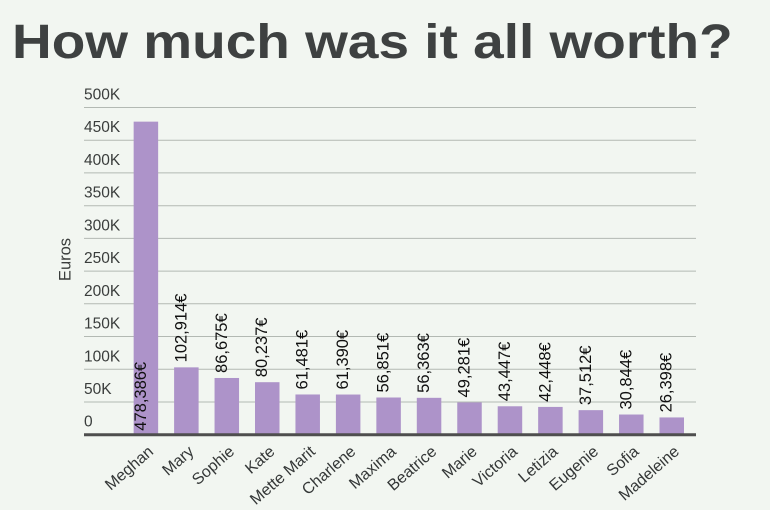  Describe the element at coordinates (262, 348) in the screenshot. I see `svg-text: 80,237€` at that location.